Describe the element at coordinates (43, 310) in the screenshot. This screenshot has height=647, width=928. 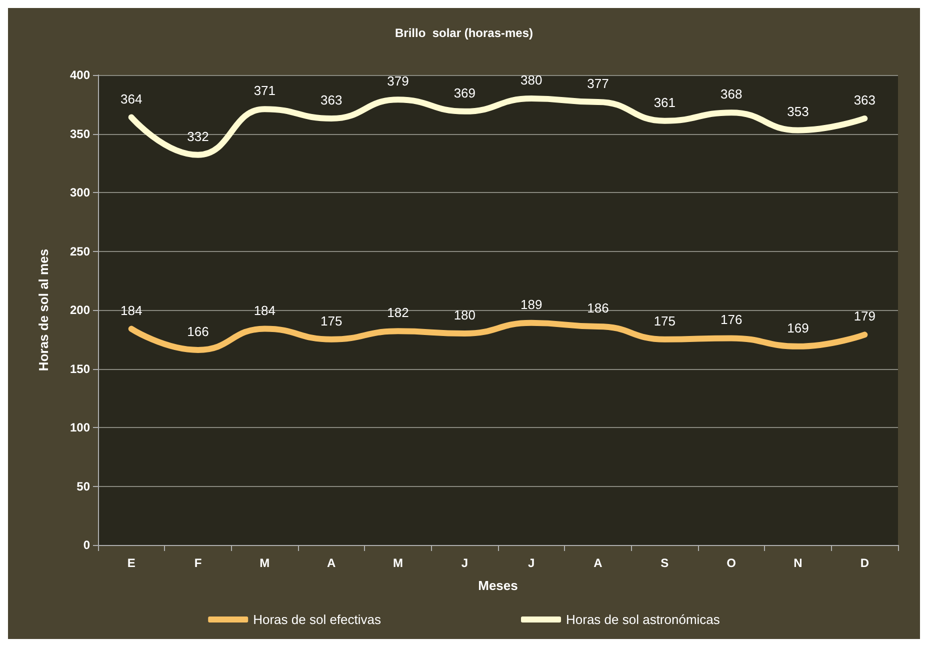
I see `y-axis-title: Horas de sol al mes` at that location.